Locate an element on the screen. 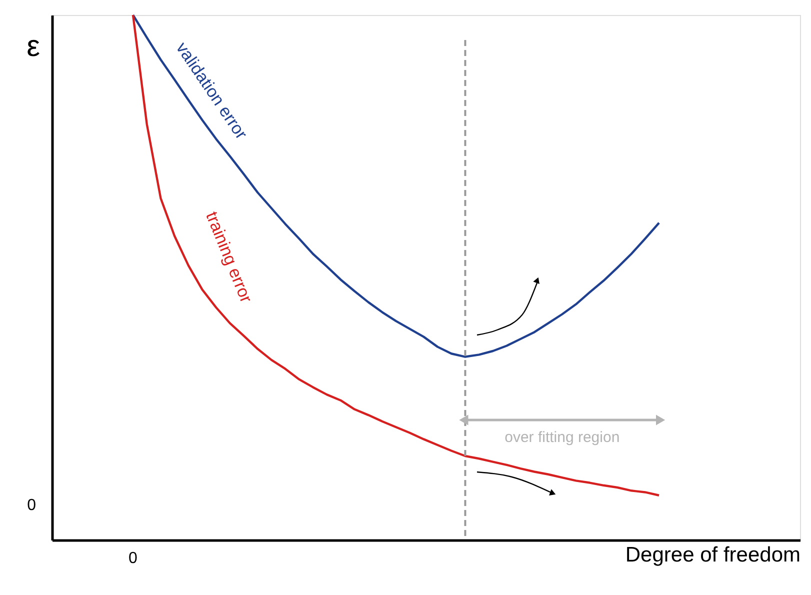  y-axis-title: ε is located at coordinates (33, 46).